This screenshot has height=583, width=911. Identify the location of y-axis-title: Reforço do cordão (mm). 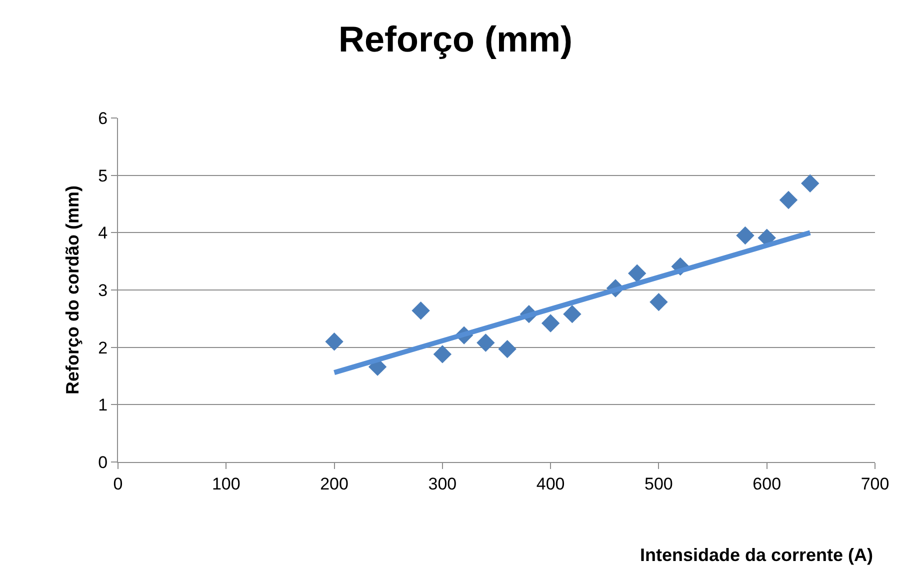
(72, 290).